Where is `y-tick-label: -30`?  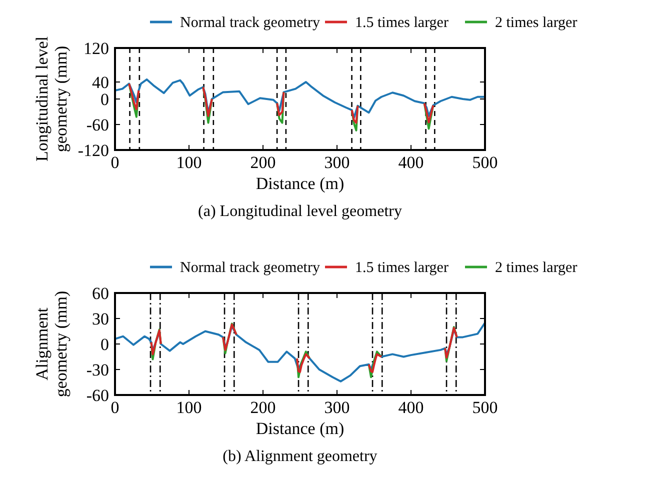
y-tick-label: -30 is located at coordinates (97, 370).